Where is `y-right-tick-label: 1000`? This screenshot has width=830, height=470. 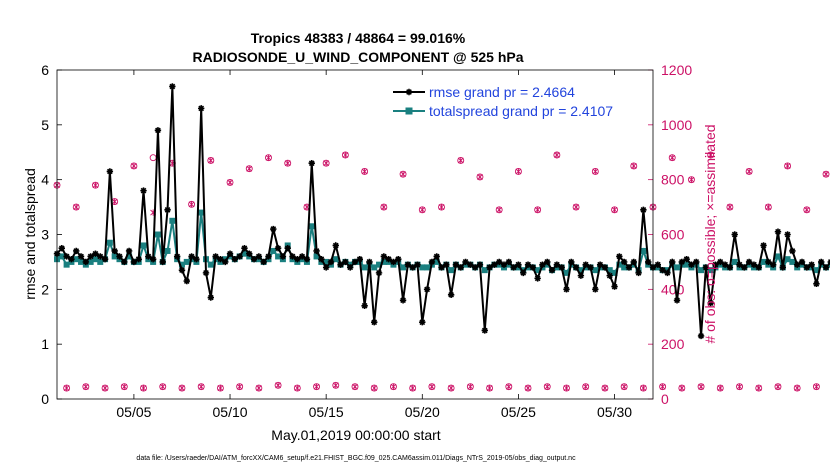 y-right-tick-label: 1000 is located at coordinates (676, 125).